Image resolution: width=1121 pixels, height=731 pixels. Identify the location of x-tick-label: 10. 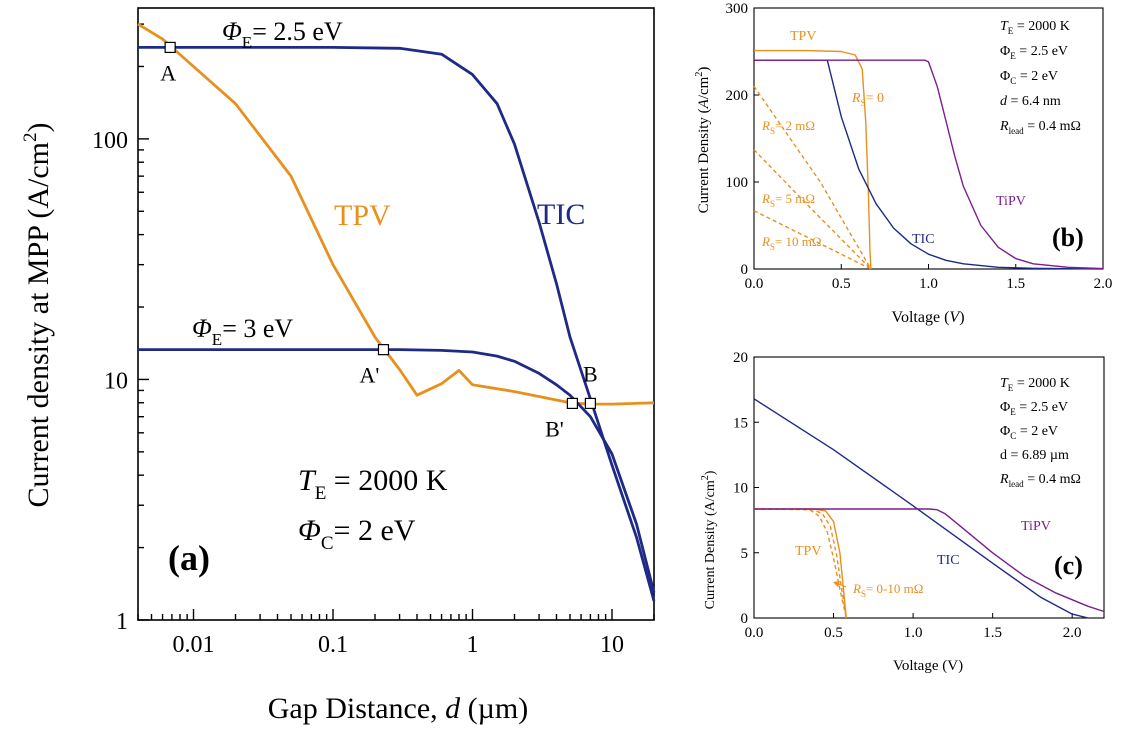
(612, 645).